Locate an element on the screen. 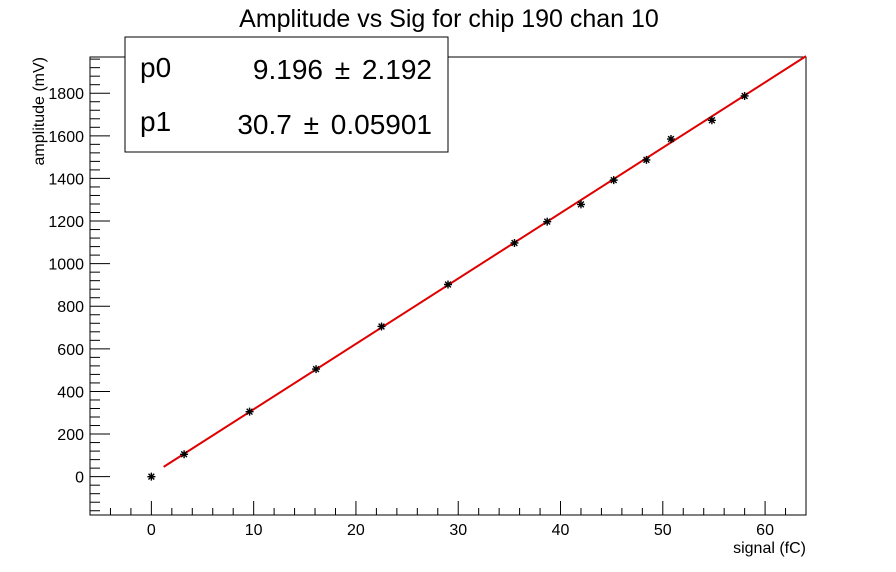 The height and width of the screenshot is (572, 896). p0-error: 2.192 is located at coordinates (397, 69).